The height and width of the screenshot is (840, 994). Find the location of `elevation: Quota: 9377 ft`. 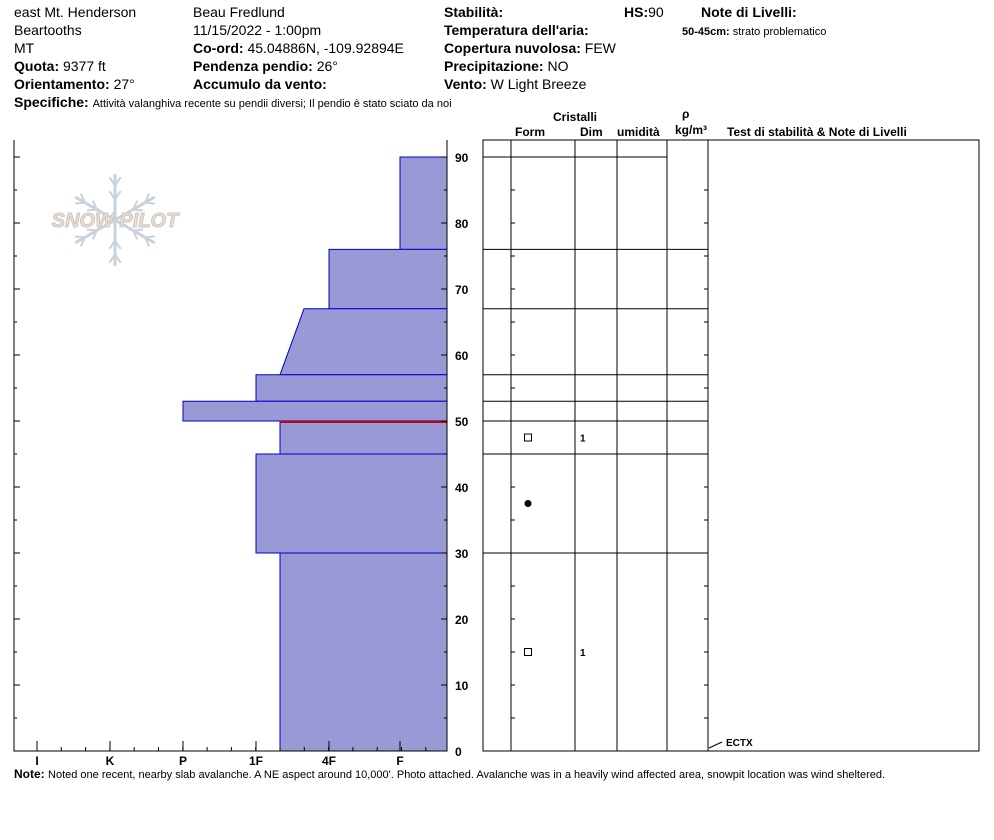

elevation: Quota: 9377 ft is located at coordinates (60, 66).